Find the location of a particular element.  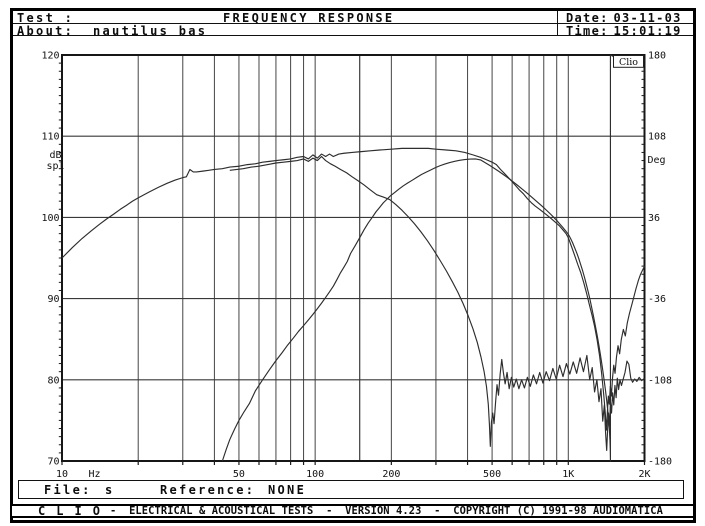

clio-logo: Clio is located at coordinates (628, 62).